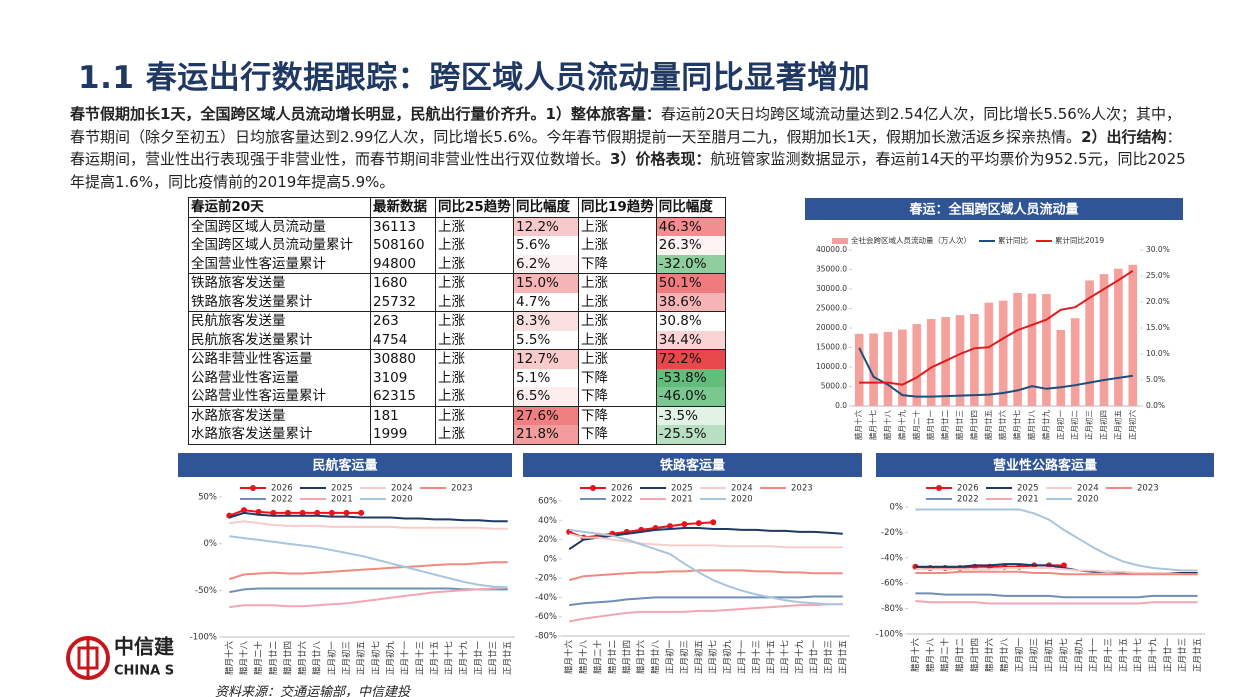  I want to click on legend-marker, so click(593, 488).